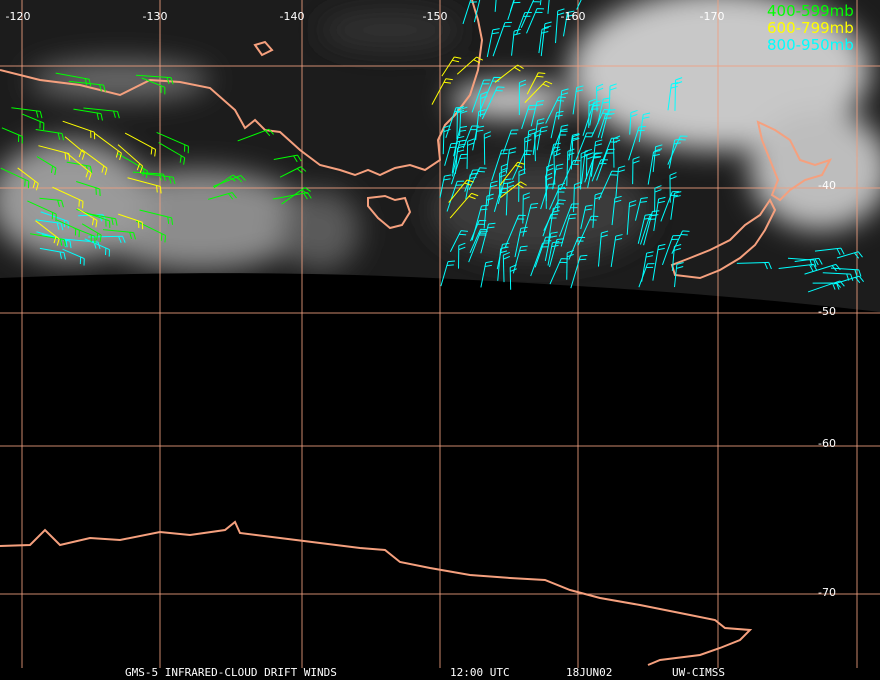 This screenshot has width=880, height=680. Describe the element at coordinates (292, 16) in the screenshot. I see `lon-label: -140` at that location.